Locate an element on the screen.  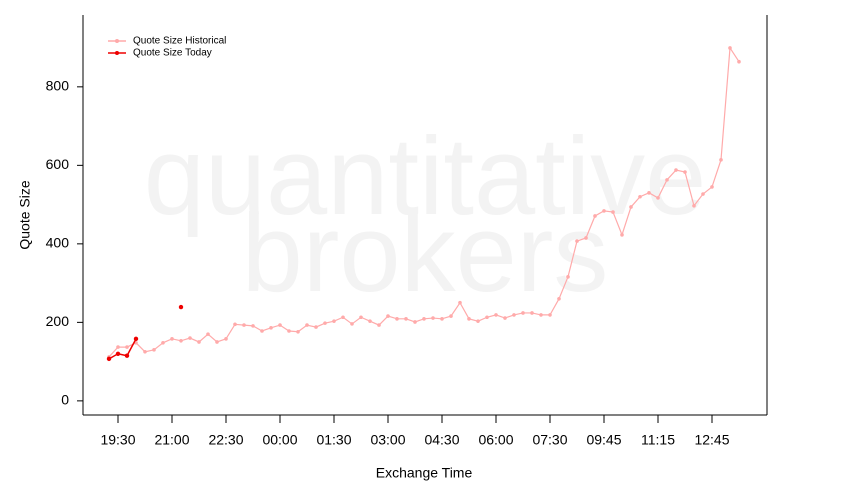
x-tick-label: 11:15 is located at coordinates (658, 440).